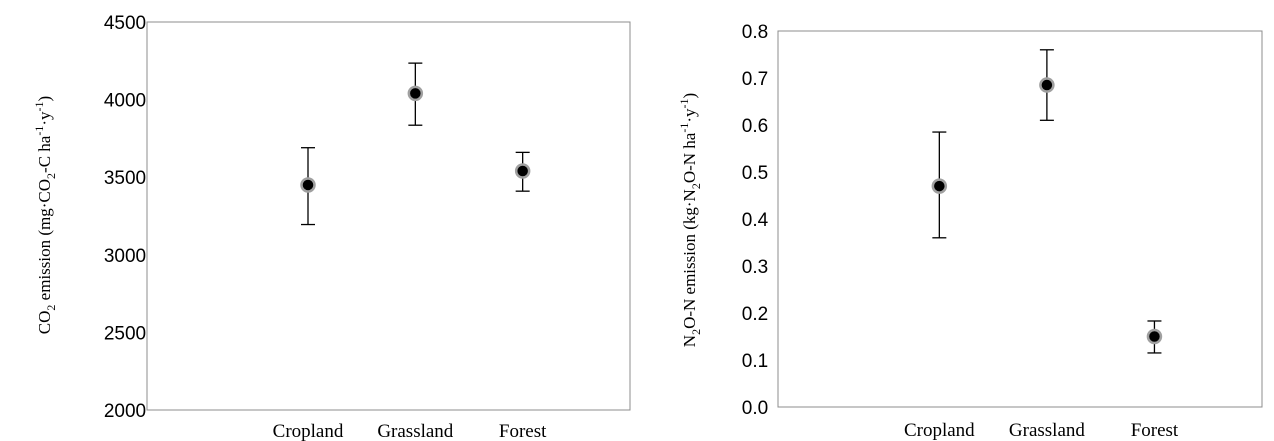 This screenshot has width=1274, height=441. What do you see at coordinates (755, 267) in the screenshot?
I see `n2o-y-tick-label: 0.3` at bounding box center [755, 267].